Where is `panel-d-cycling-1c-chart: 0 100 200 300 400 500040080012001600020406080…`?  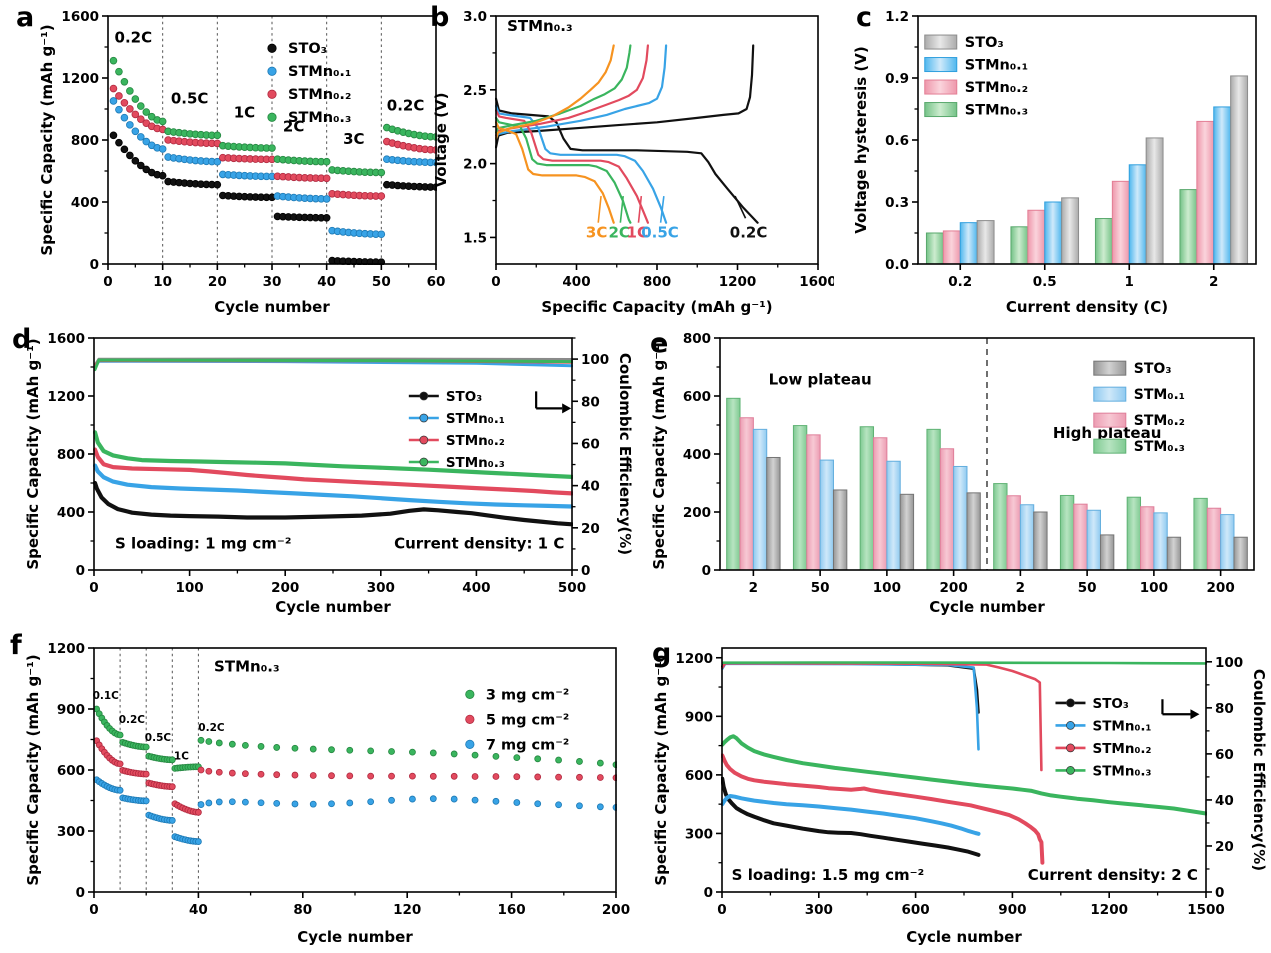 panel-d-cycling-1c-chart: 0 100 200 300 400 500040080012001600020406080… is located at coordinates (328, 473).